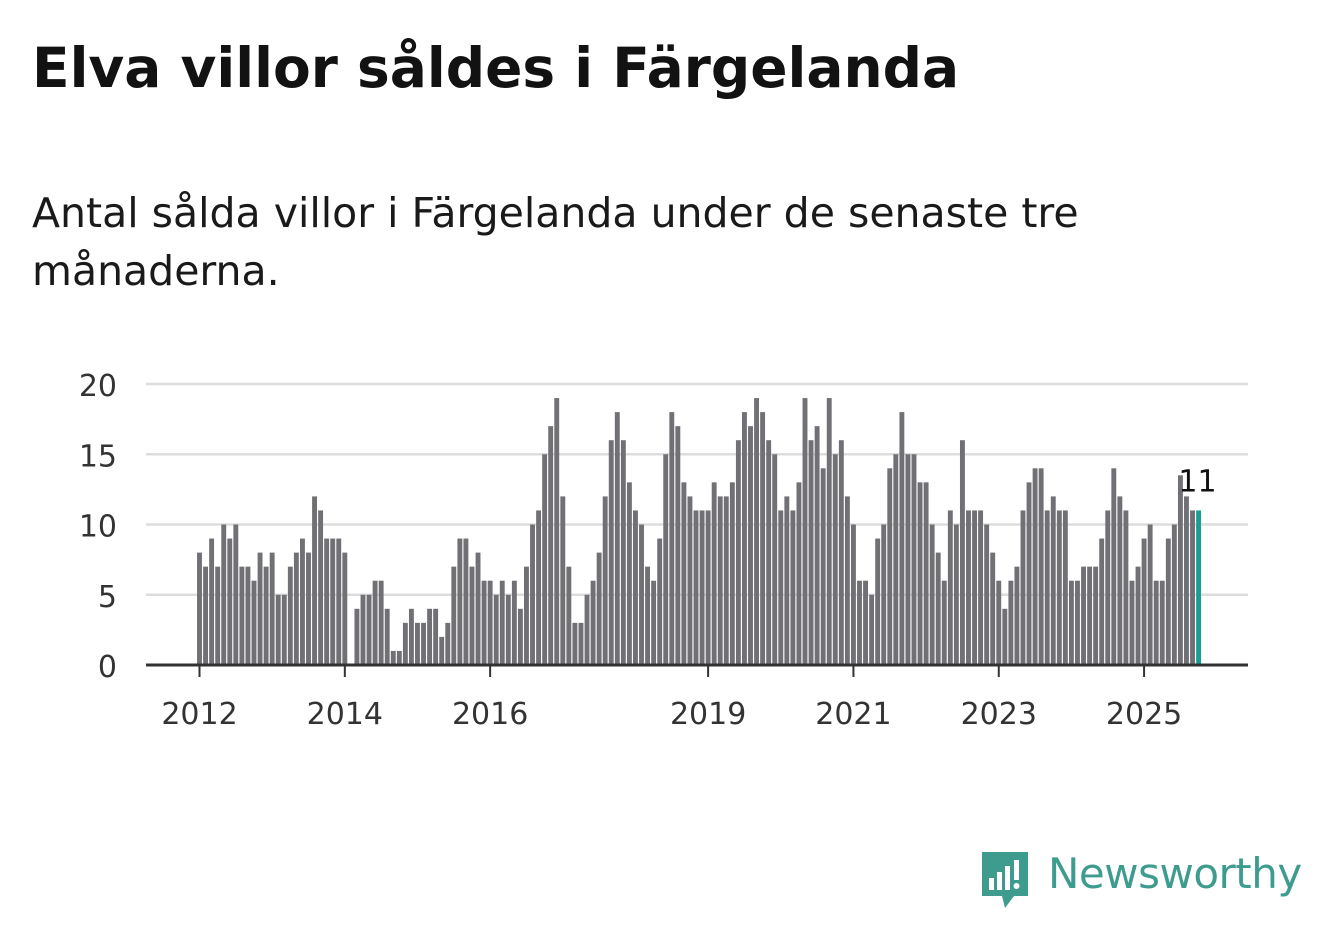  Describe the element at coordinates (98, 456) in the screenshot. I see `y-tick-label: 15` at that location.